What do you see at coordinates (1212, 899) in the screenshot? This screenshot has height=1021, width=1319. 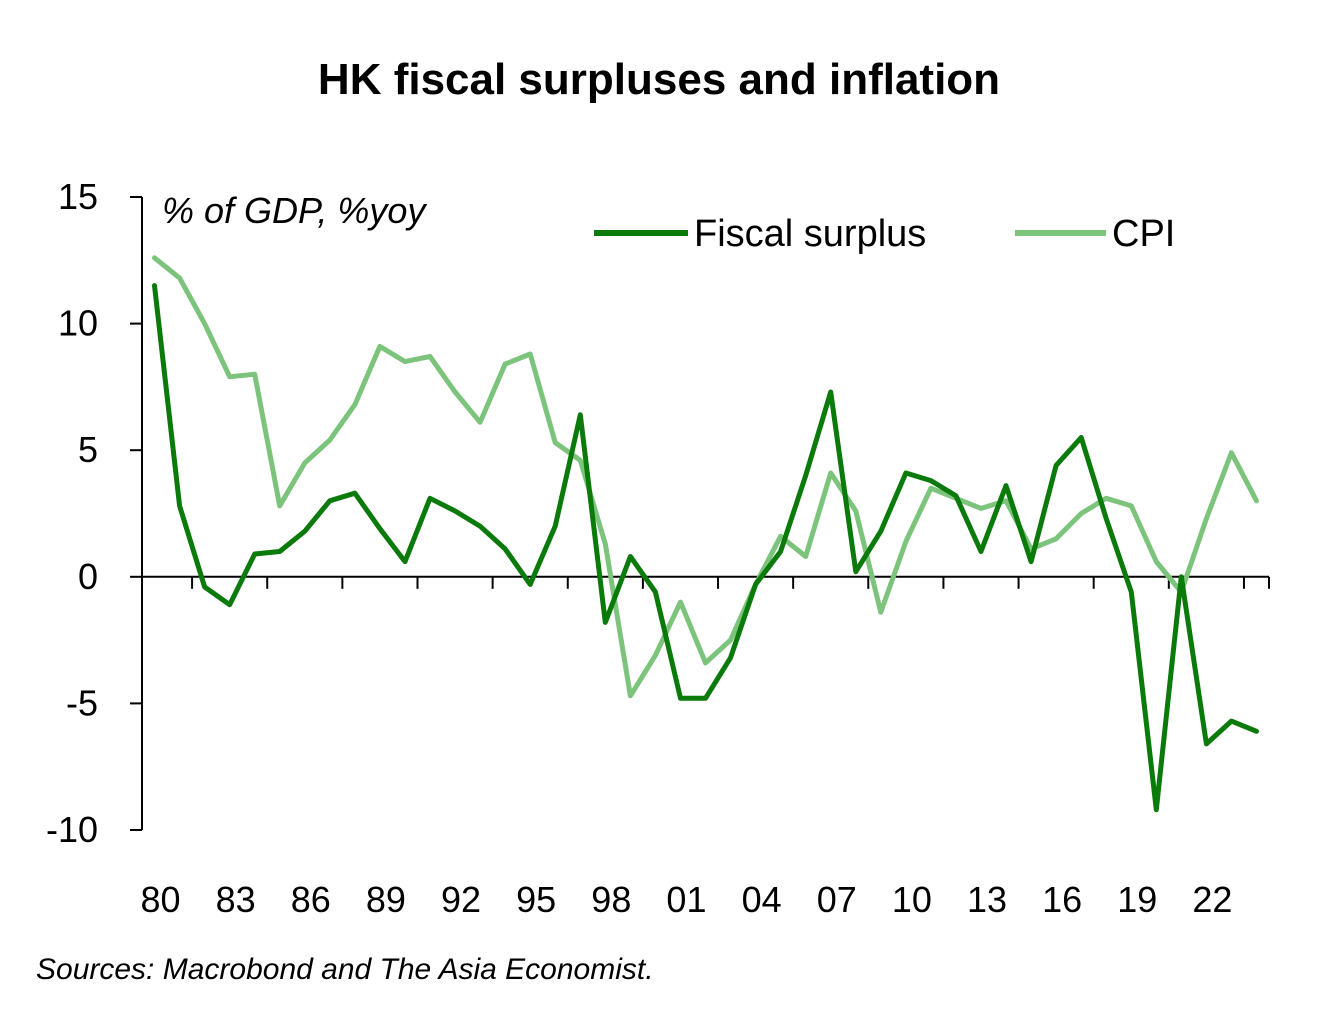 I see `x-tick-label: 22` at bounding box center [1212, 899].